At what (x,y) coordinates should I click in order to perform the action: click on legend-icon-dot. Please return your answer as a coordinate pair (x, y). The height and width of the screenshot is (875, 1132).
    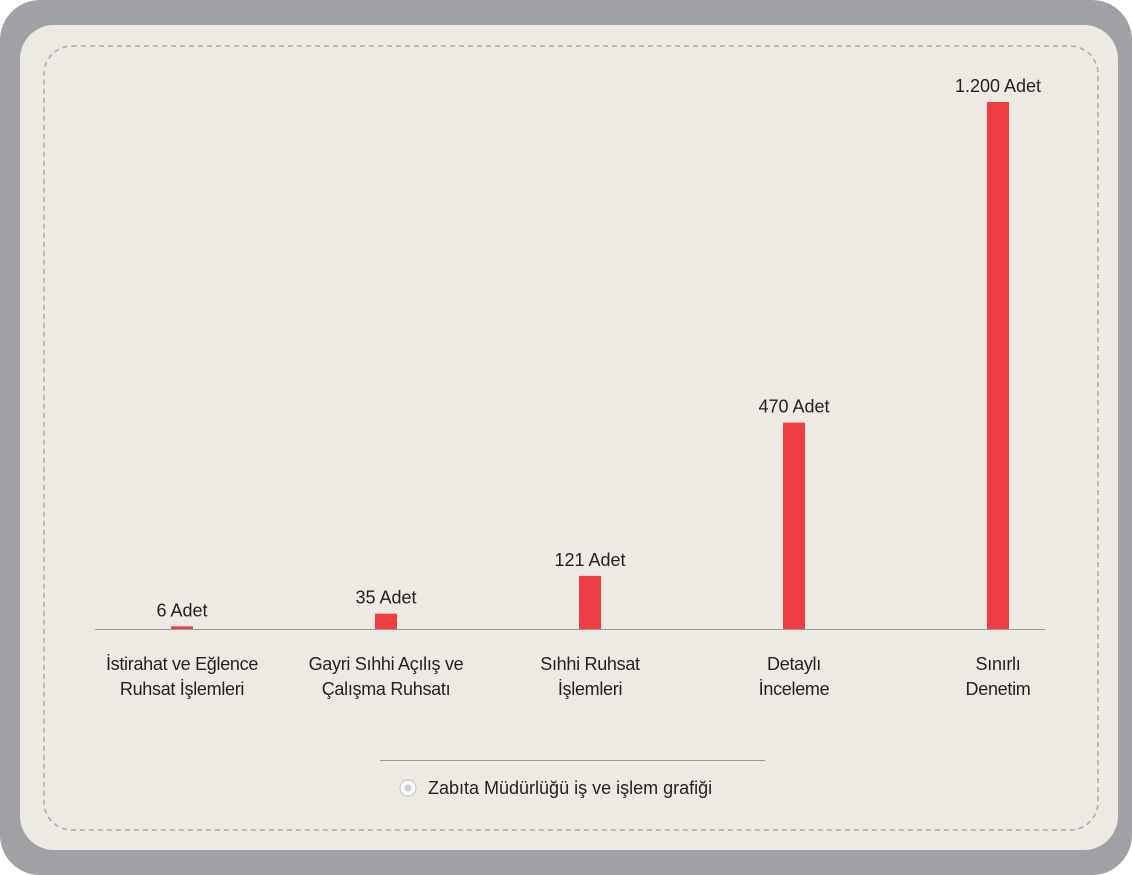
    Looking at the image, I should click on (408, 788).